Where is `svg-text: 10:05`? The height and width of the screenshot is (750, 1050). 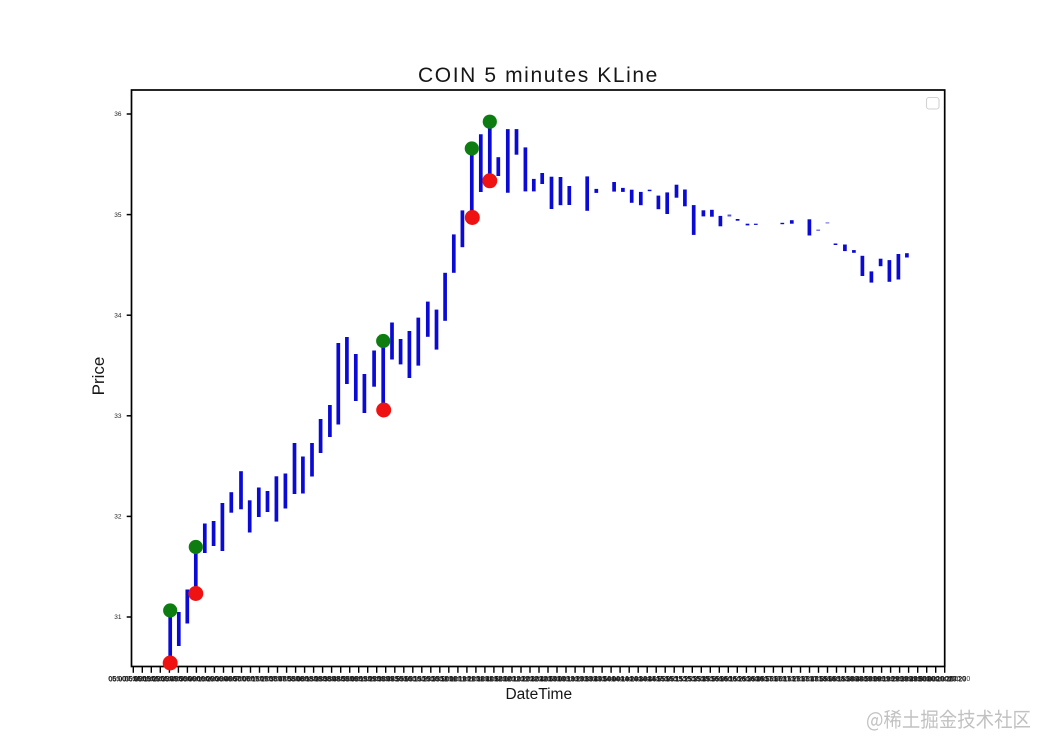 svg-text: 10:05 is located at coordinates (404, 679).